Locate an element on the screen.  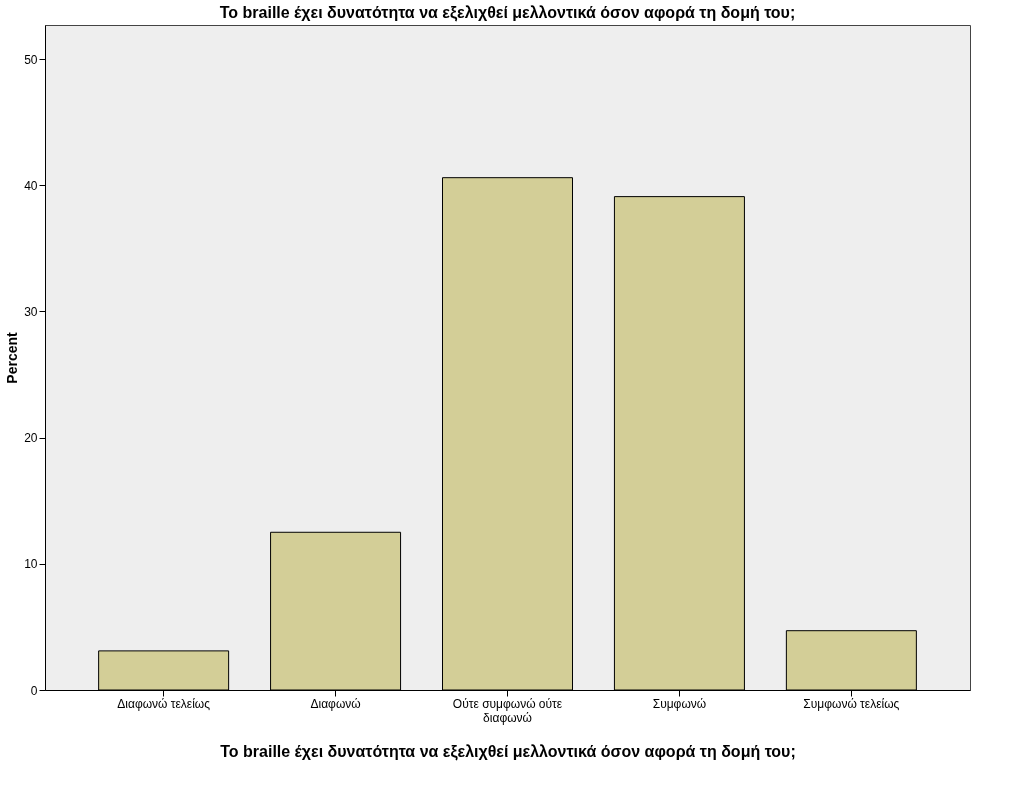
x-tick-label: Διαφωνώ is located at coordinates (335, 703).